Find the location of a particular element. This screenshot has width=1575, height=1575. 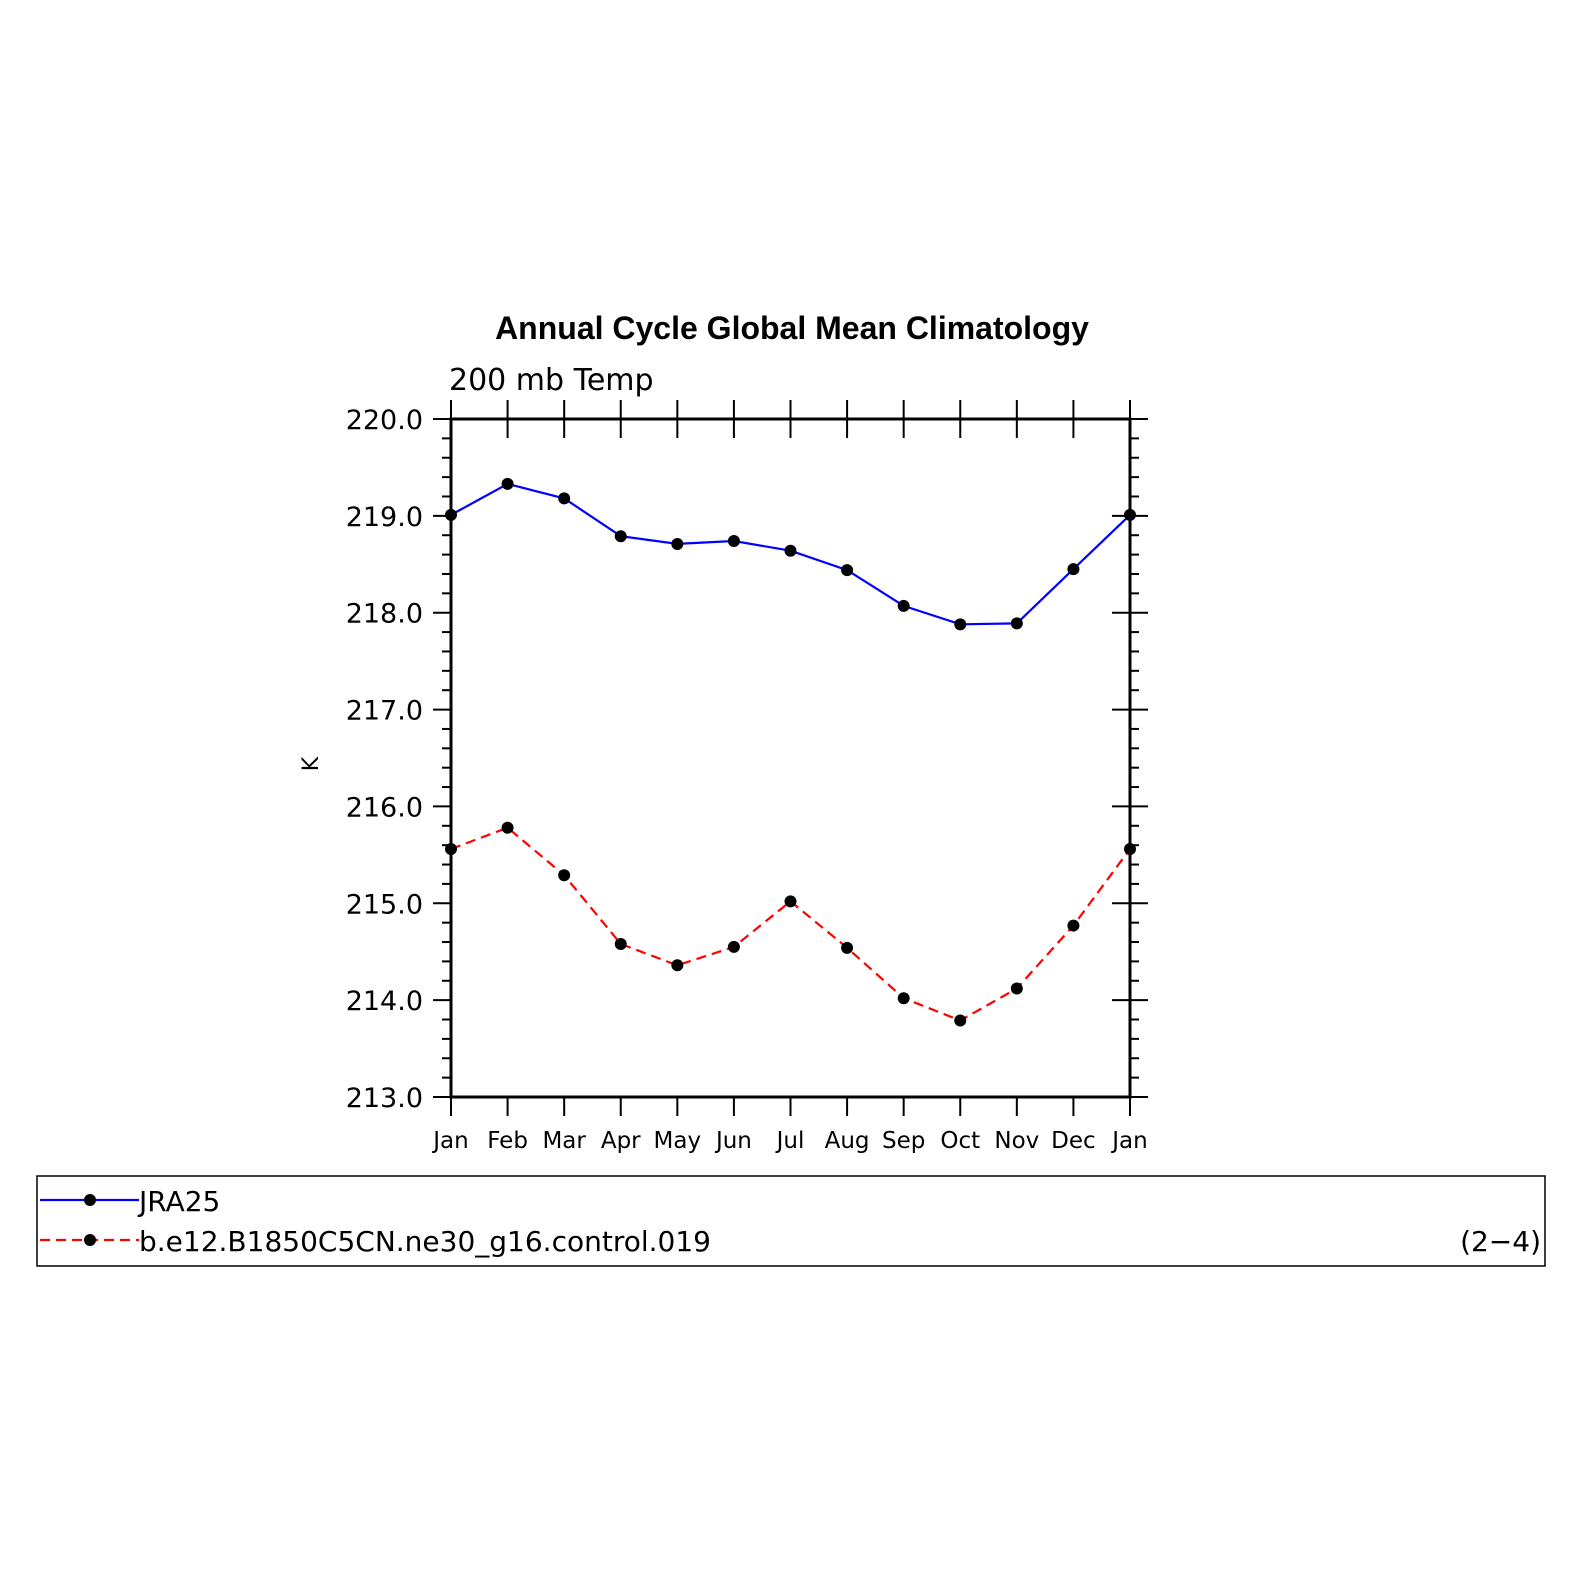

x-tick-labels: Jan Feb Mar Apr May Jun Jul Aug Sep Oct Nov Dec Jan is located at coordinates (789, 1141).